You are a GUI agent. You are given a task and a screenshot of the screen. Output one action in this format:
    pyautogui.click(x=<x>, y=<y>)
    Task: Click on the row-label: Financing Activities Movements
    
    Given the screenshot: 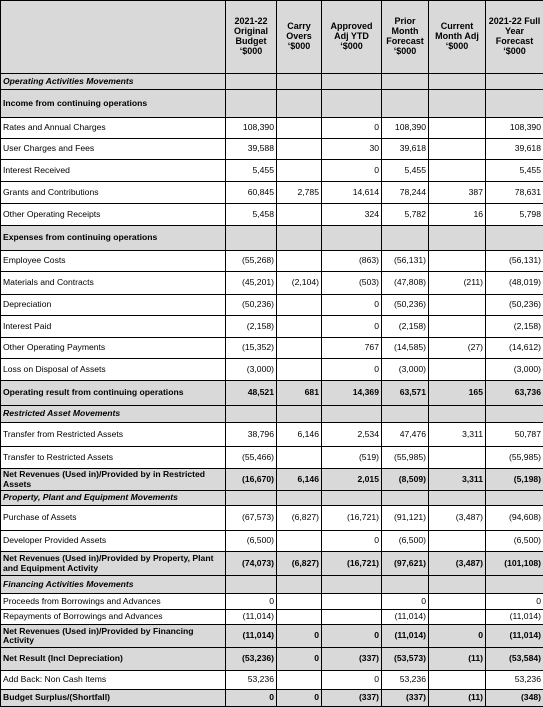 What is the action you would take?
    pyautogui.click(x=113, y=585)
    